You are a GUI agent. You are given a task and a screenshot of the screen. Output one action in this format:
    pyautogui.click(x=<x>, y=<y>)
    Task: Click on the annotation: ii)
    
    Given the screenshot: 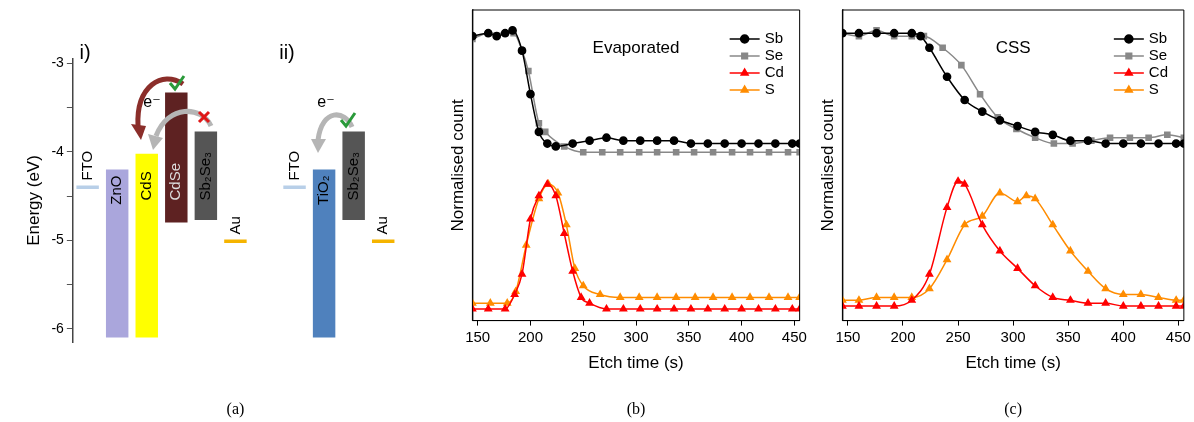 What is the action you would take?
    pyautogui.click(x=287, y=51)
    